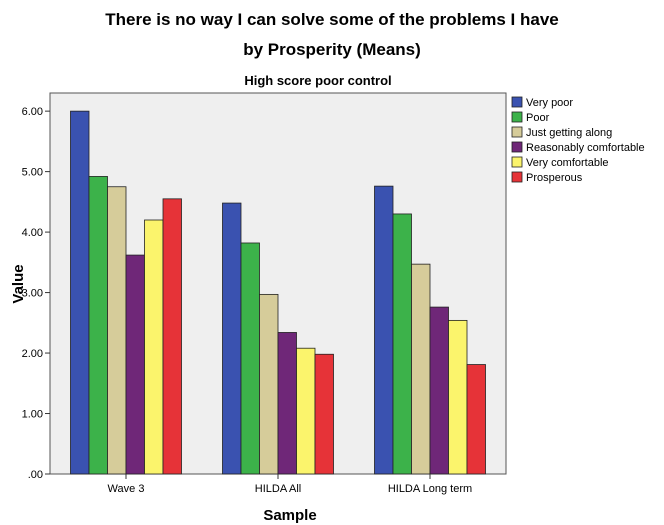  I want to click on x-axis-label: Sample, so click(289, 515).